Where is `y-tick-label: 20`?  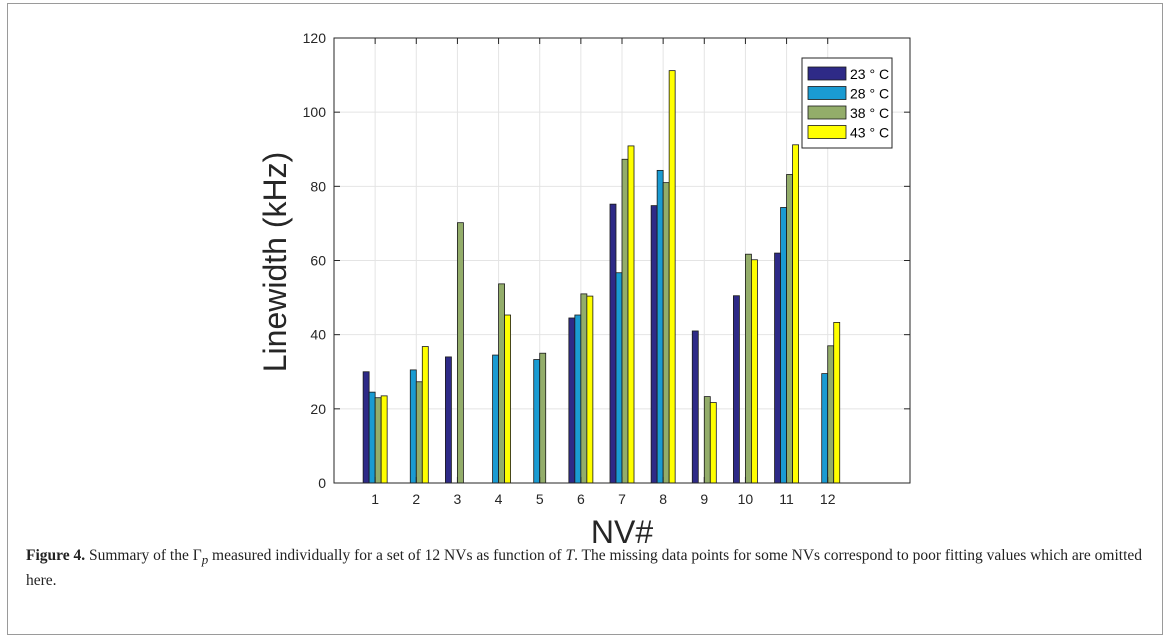 y-tick-label: 20 is located at coordinates (318, 409).